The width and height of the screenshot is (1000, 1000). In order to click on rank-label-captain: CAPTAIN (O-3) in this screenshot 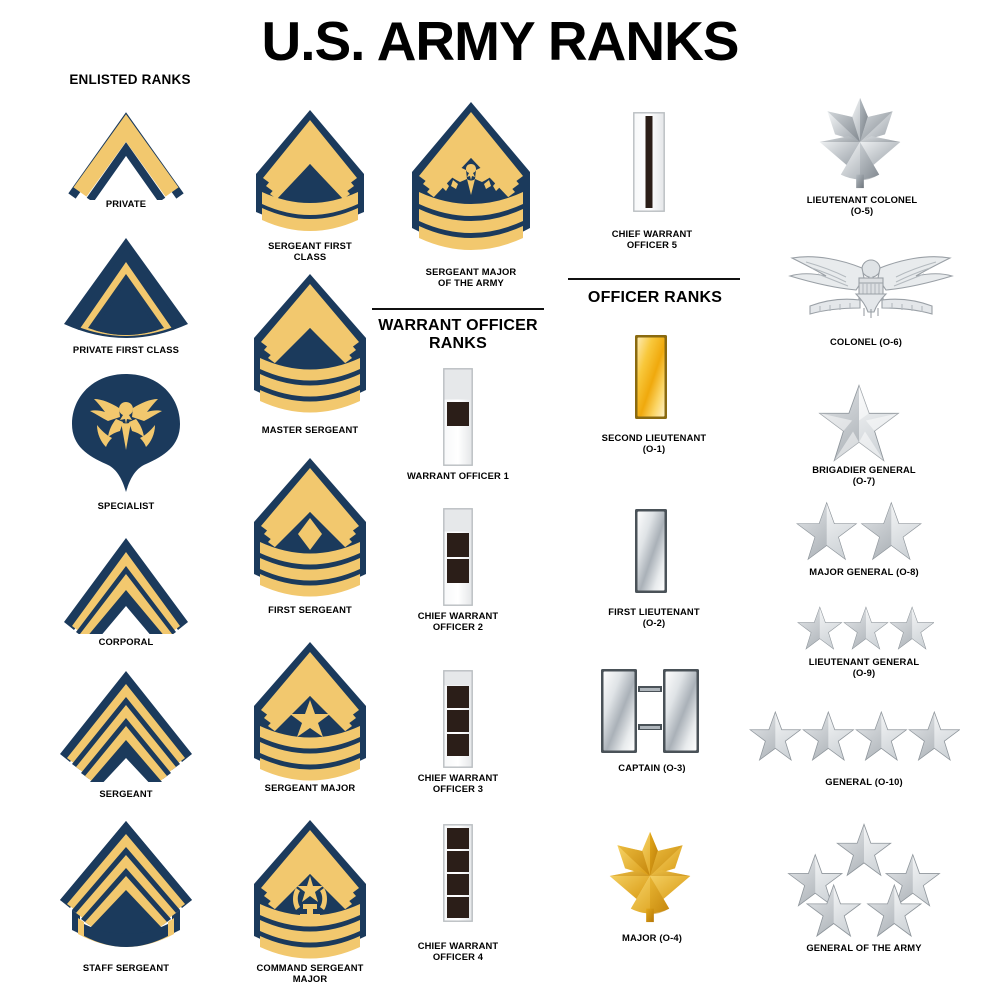, I will do `click(652, 767)`.